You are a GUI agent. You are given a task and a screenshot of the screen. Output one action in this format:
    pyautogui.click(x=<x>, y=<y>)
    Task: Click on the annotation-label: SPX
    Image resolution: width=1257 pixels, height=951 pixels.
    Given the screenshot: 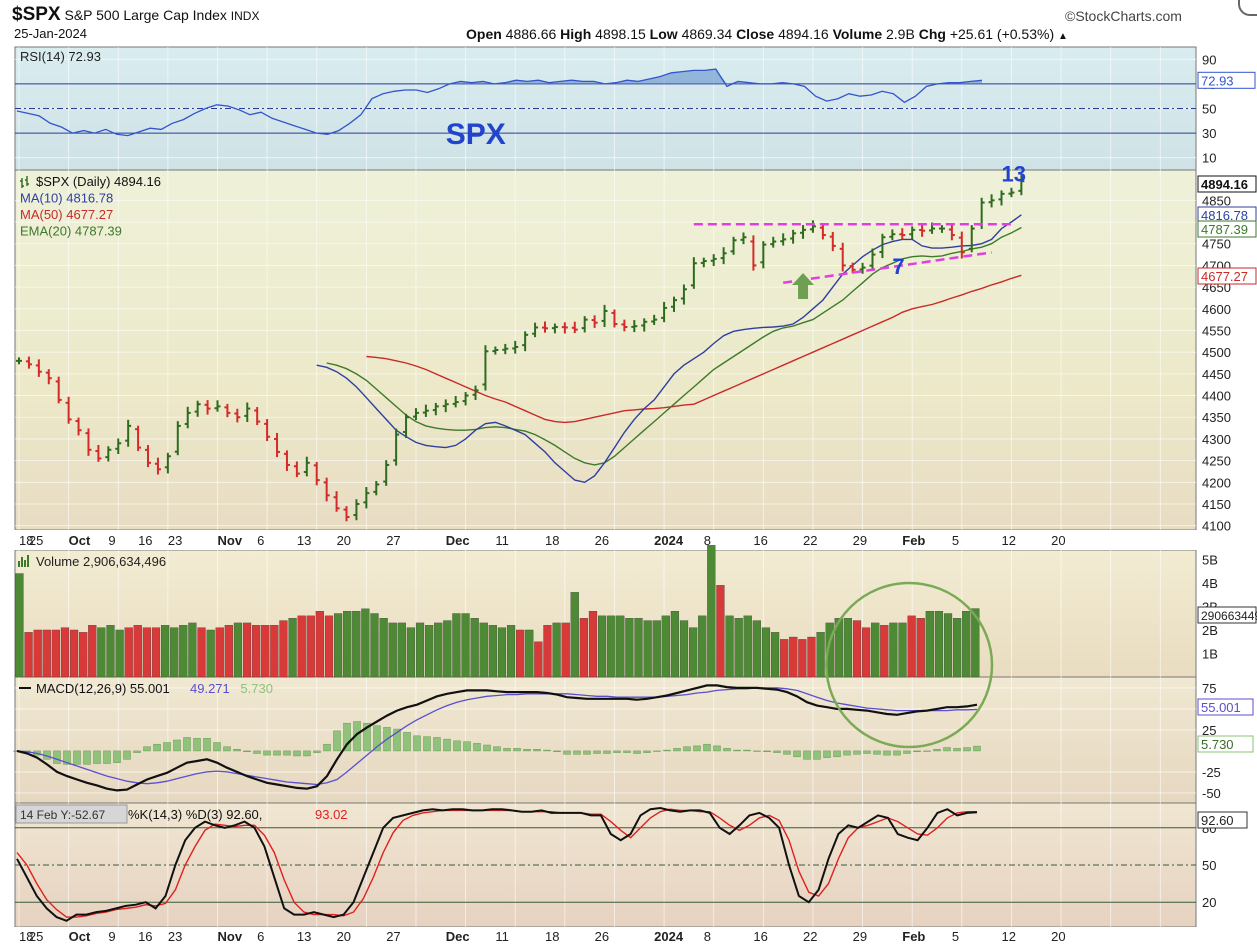 What is the action you would take?
    pyautogui.click(x=476, y=134)
    